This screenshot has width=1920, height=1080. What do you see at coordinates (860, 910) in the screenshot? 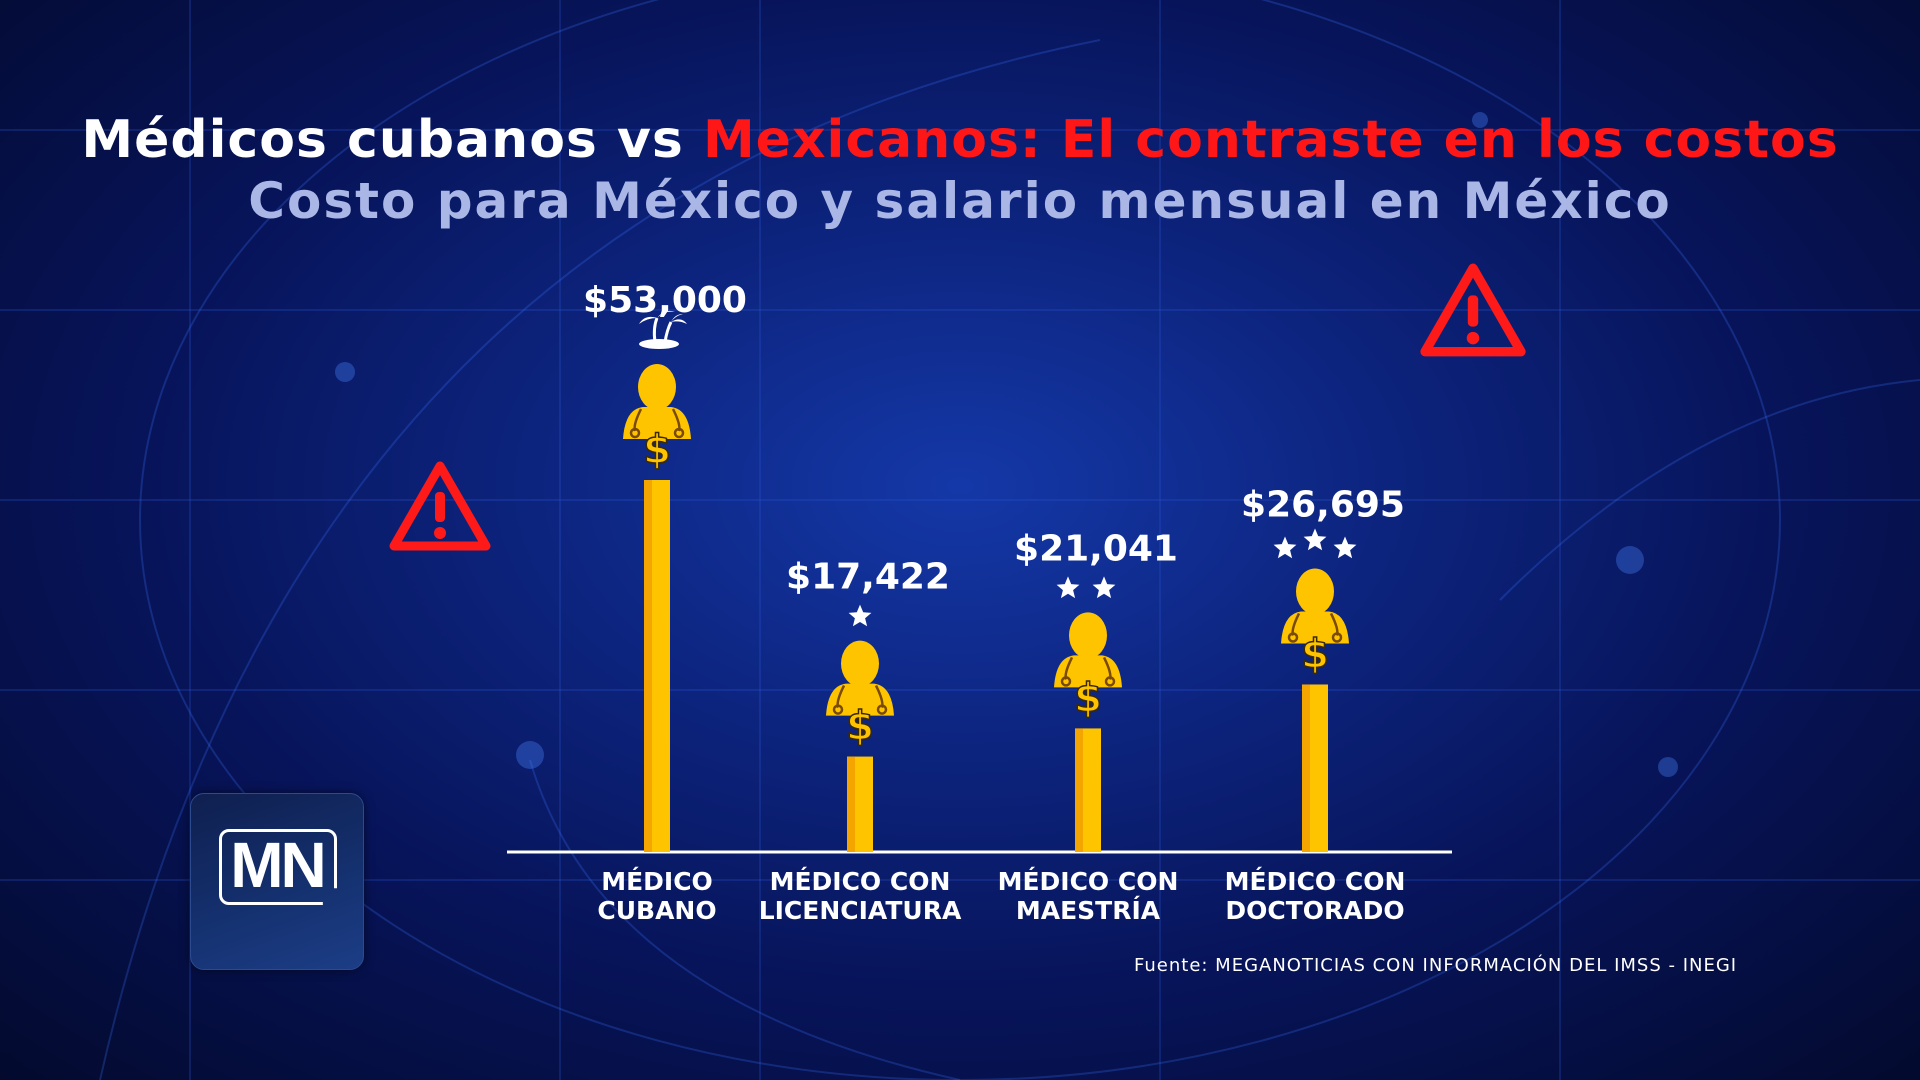
I see `category-label: LICENCIATURA` at bounding box center [860, 910].